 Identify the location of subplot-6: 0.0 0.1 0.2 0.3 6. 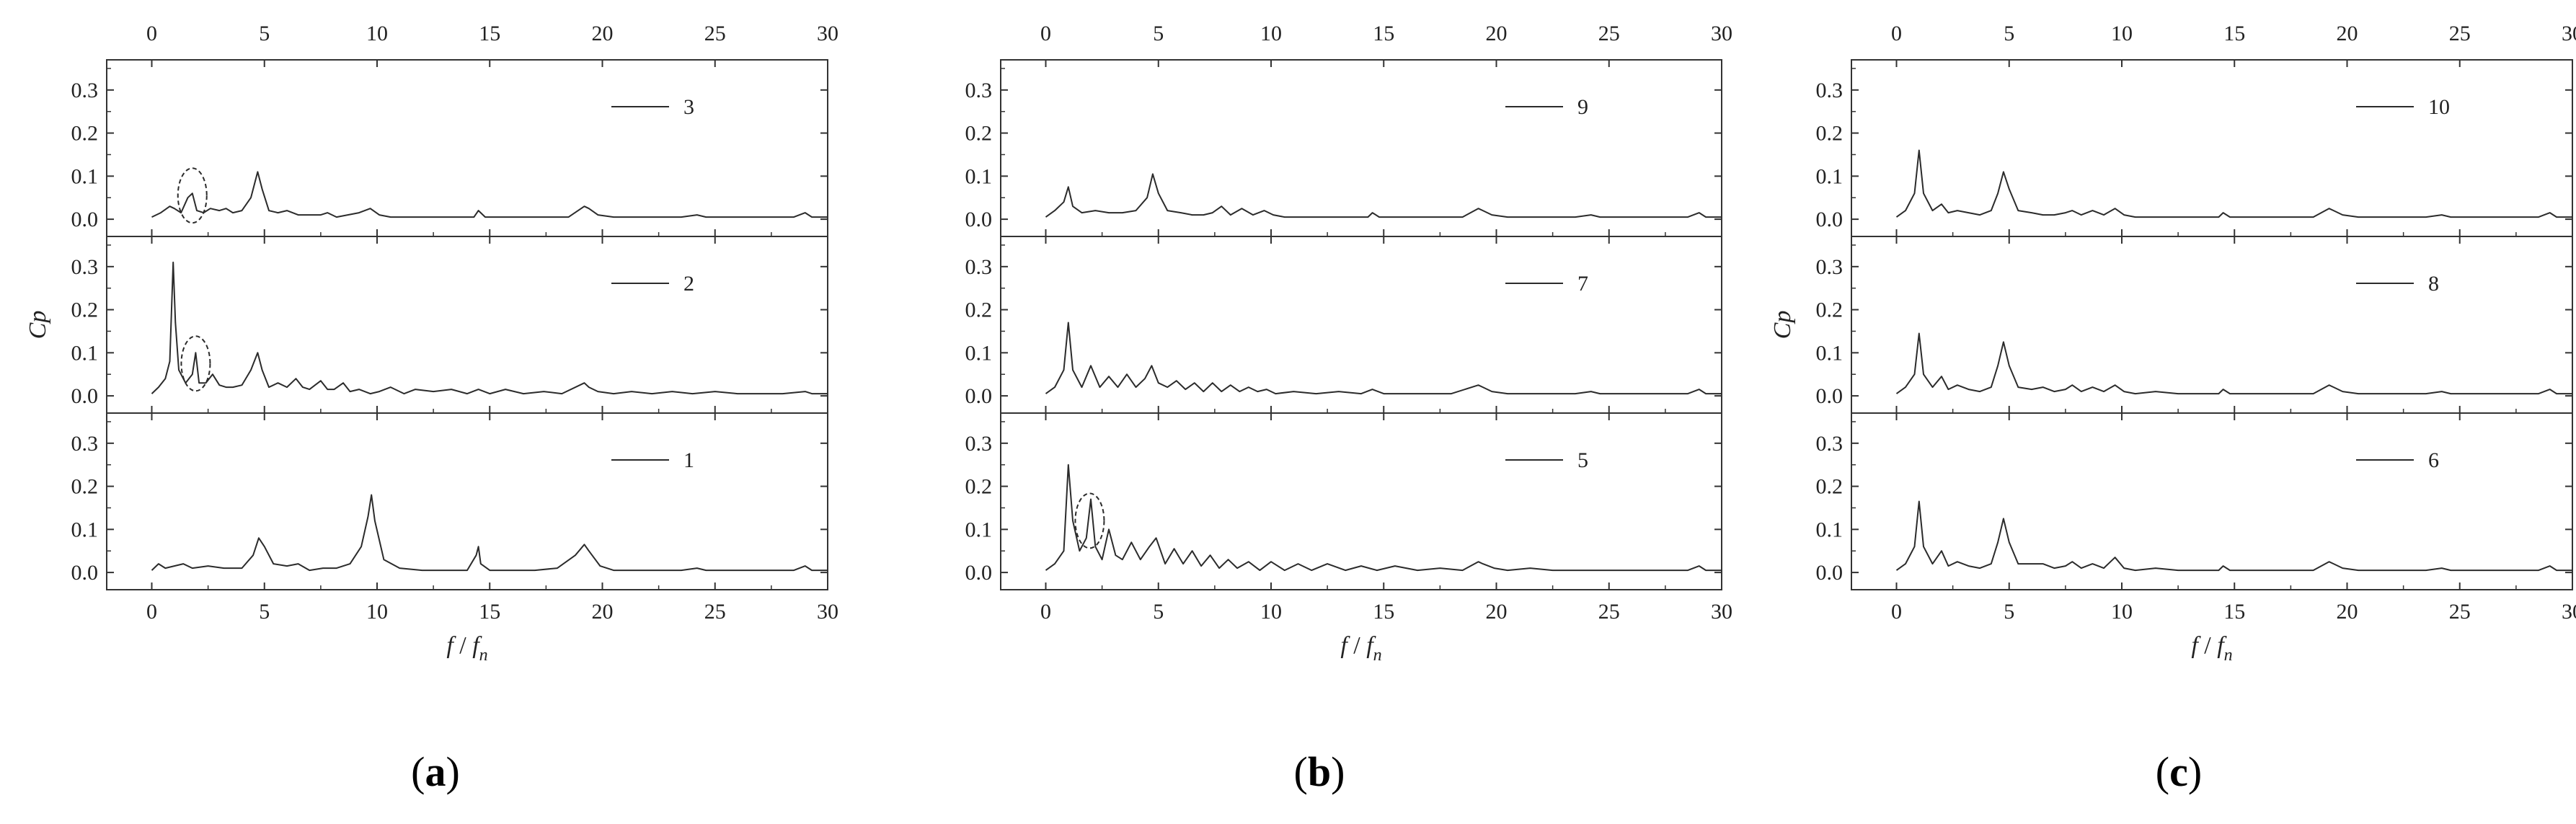
(2194, 501).